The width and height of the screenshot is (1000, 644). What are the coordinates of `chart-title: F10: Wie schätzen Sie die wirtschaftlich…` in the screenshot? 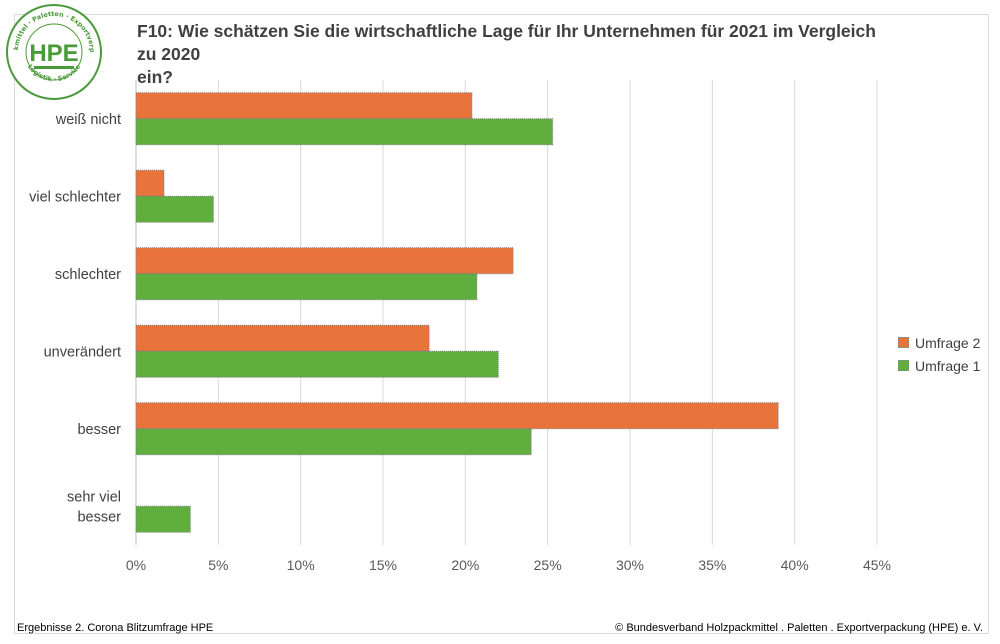 It's located at (517, 54).